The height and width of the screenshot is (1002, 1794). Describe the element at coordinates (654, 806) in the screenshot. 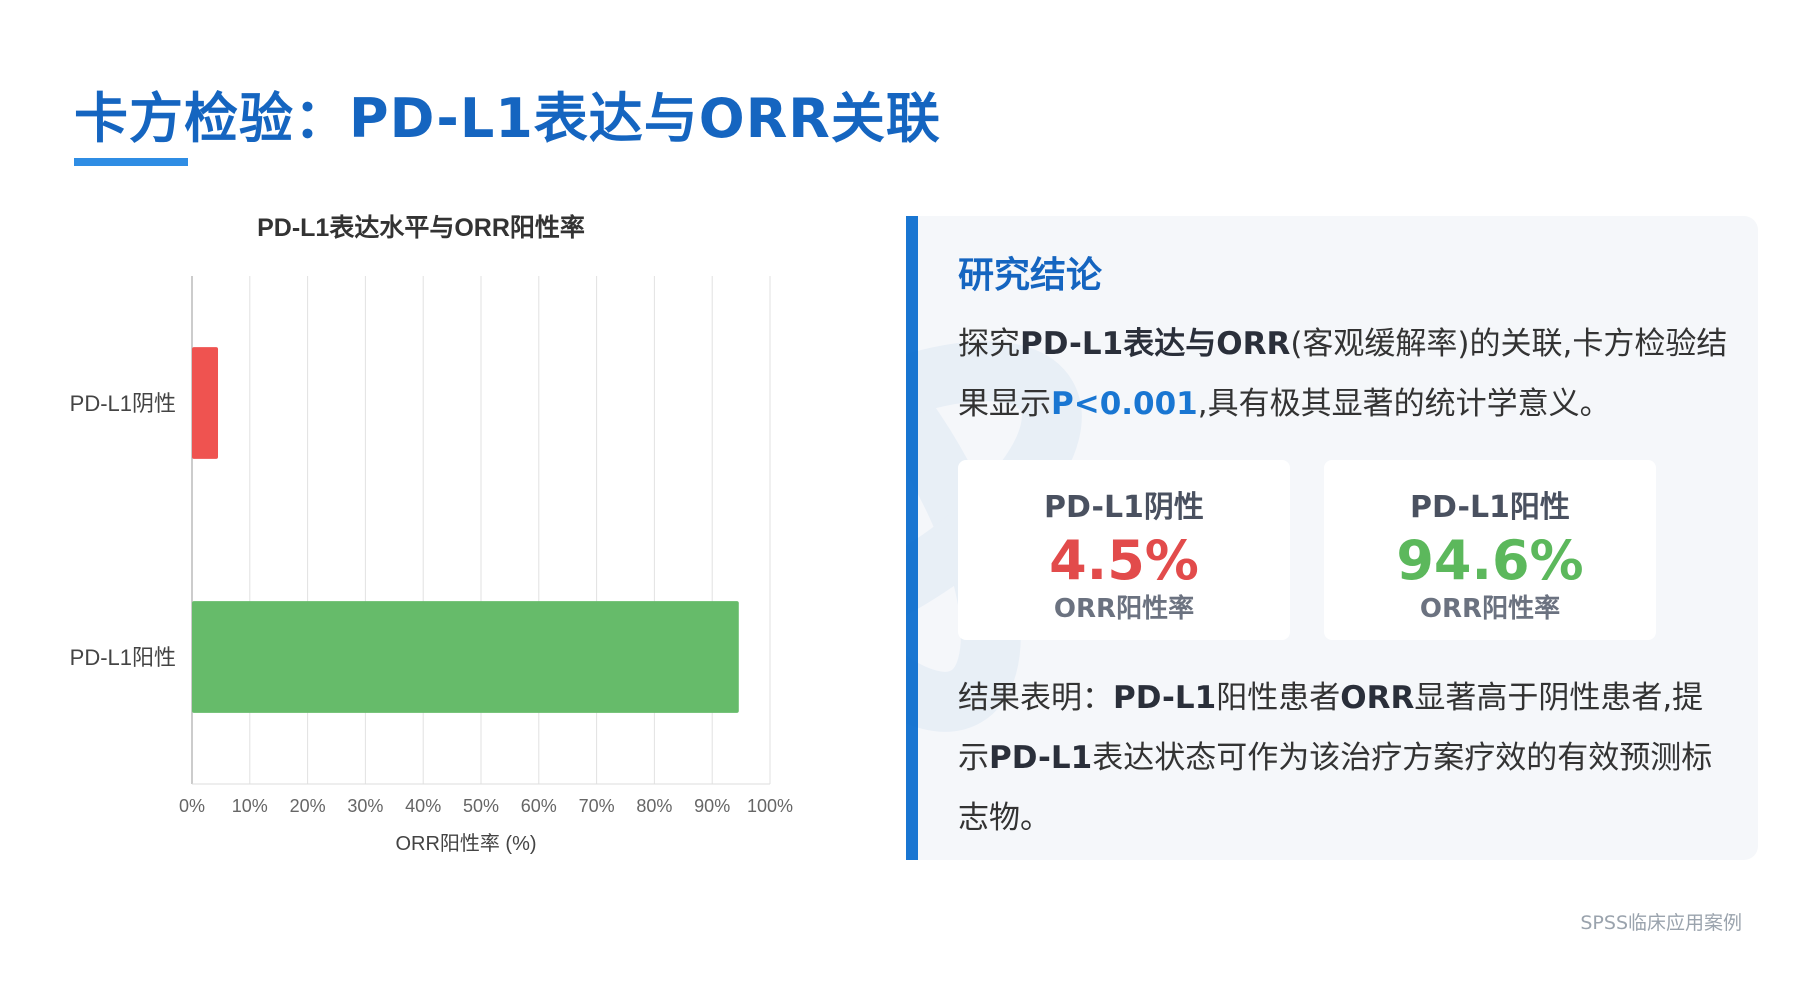

I see `x-tick-label: 80%` at that location.